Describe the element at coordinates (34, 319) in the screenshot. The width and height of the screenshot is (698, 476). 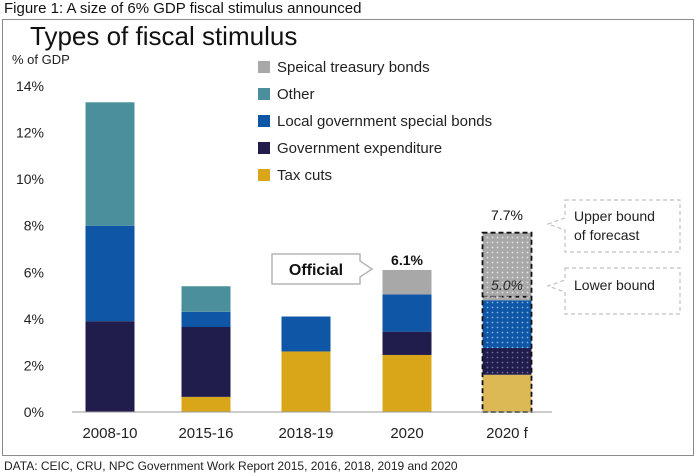
I see `y-tick-label: 4%` at that location.